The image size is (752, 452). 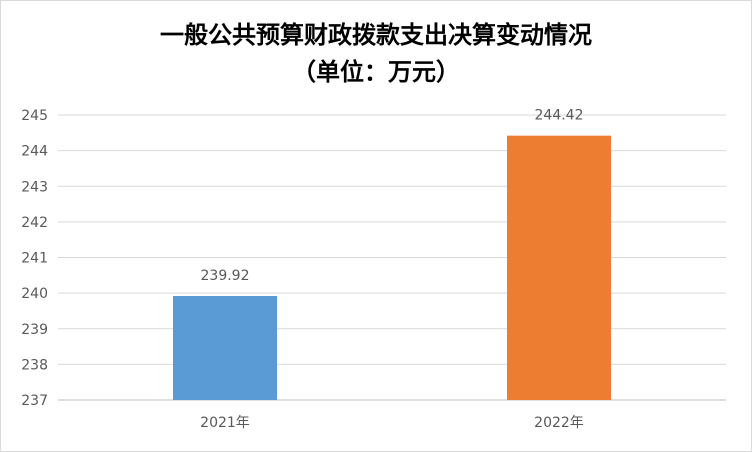 I want to click on y-tick-label: 244, so click(x=34, y=152).